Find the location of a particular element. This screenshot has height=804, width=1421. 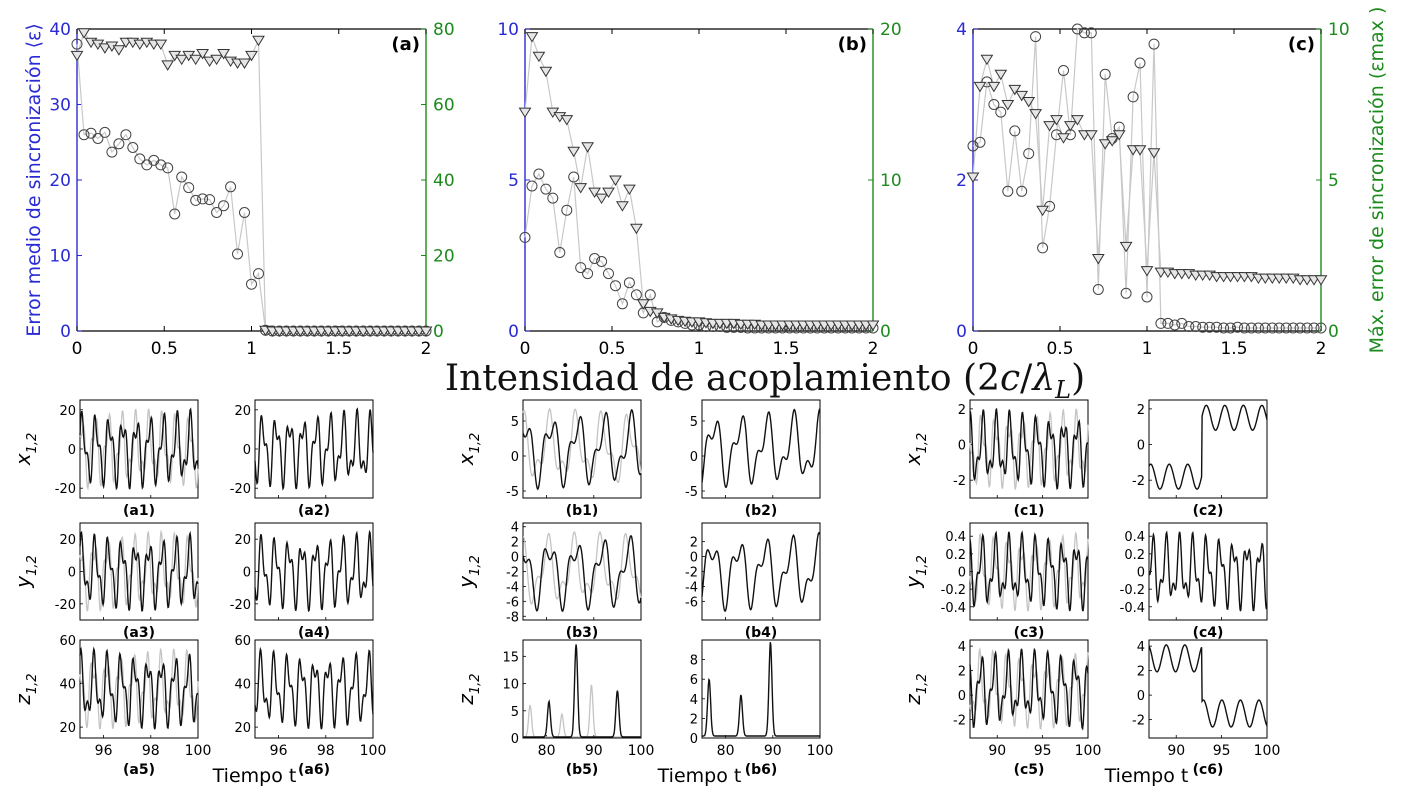

x-tick-label: 96 is located at coordinates (279, 751).